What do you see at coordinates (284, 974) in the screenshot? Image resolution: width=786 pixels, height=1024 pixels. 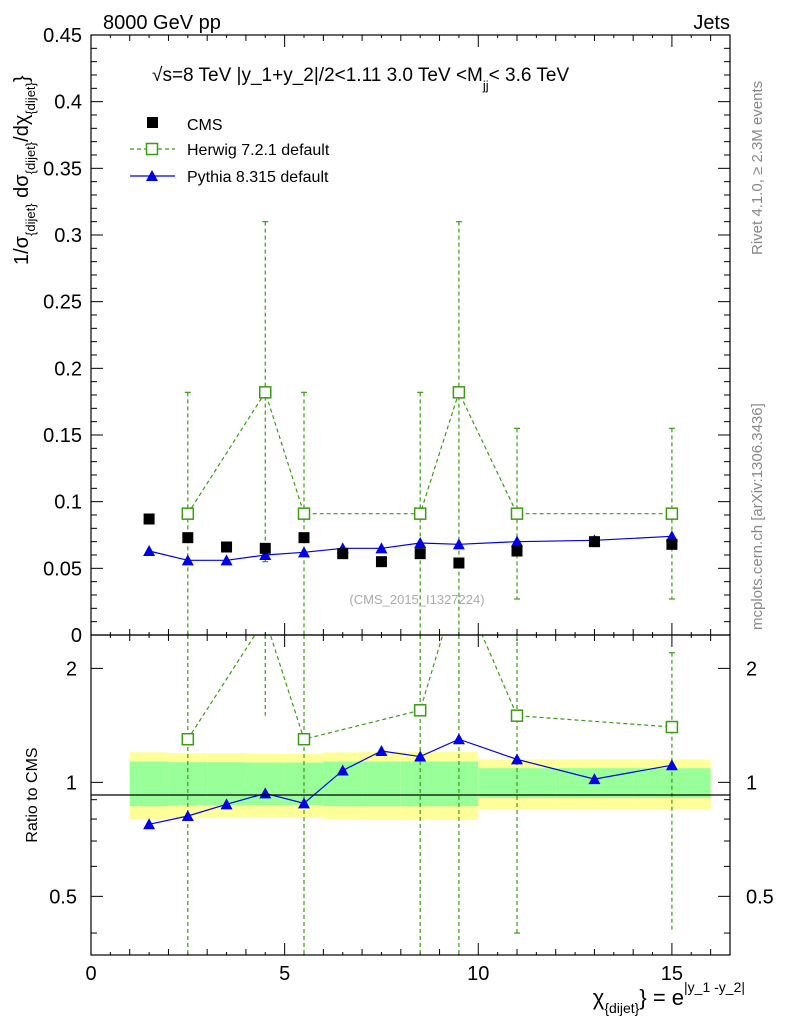 I see `x-tick-label: 5` at bounding box center [284, 974].